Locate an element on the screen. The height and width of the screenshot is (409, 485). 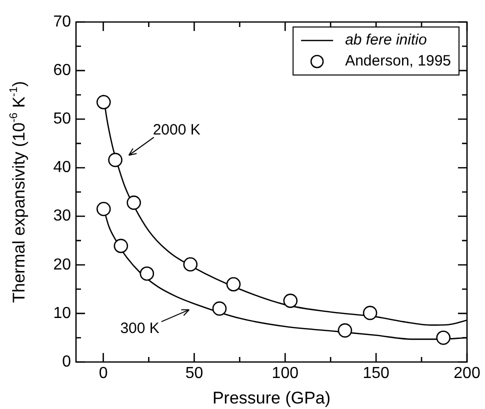
annotation: 300 K is located at coordinates (140, 328).